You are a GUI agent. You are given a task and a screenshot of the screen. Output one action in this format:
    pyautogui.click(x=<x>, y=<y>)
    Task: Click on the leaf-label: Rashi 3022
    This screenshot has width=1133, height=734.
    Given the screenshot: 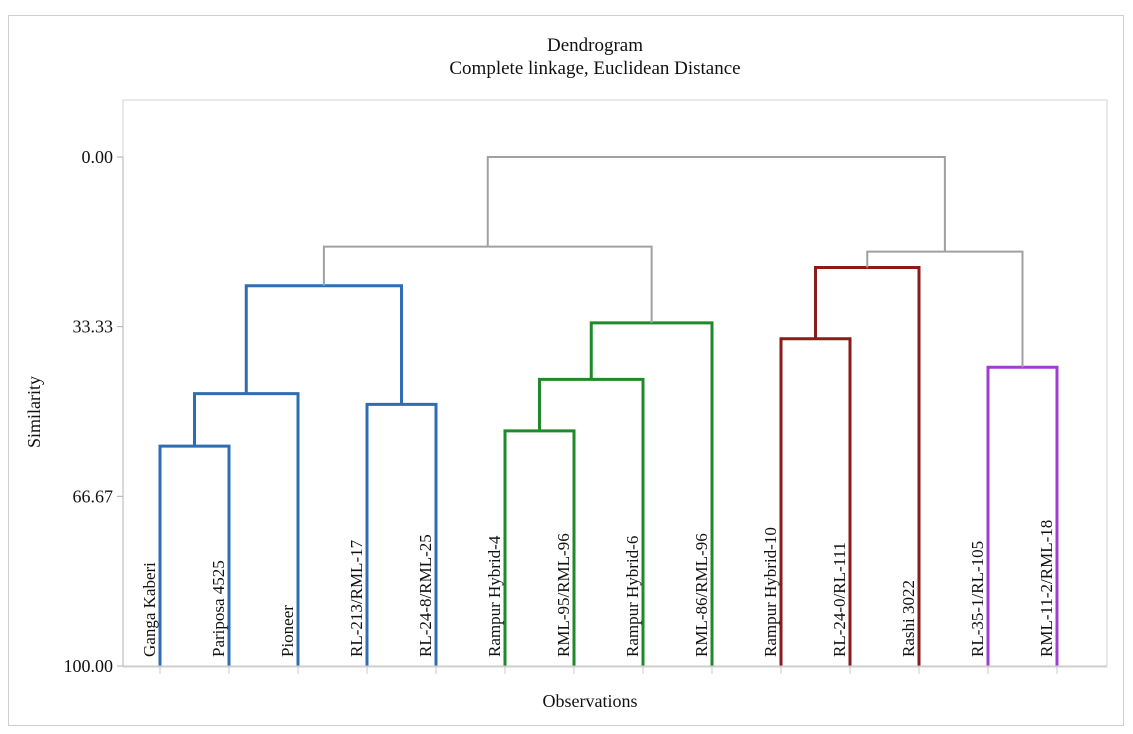 What is the action you would take?
    pyautogui.click(x=908, y=618)
    